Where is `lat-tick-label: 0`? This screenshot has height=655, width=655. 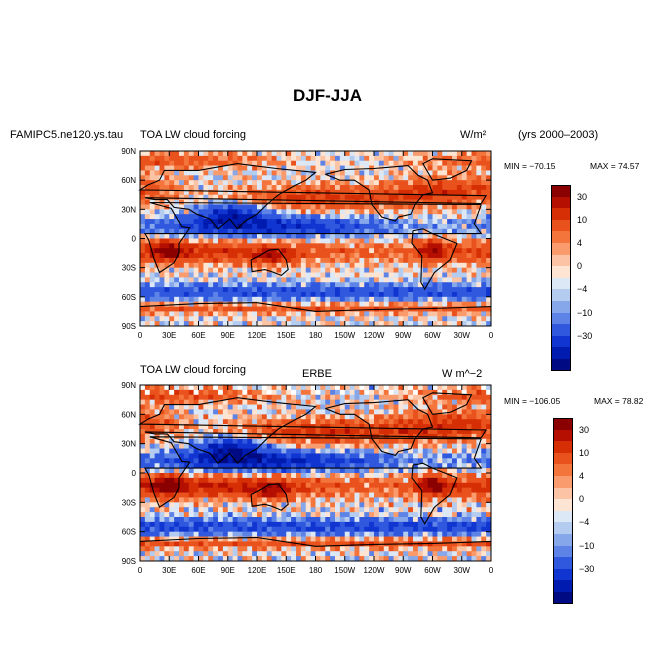
lat-tick-label: 0 is located at coordinates (134, 239).